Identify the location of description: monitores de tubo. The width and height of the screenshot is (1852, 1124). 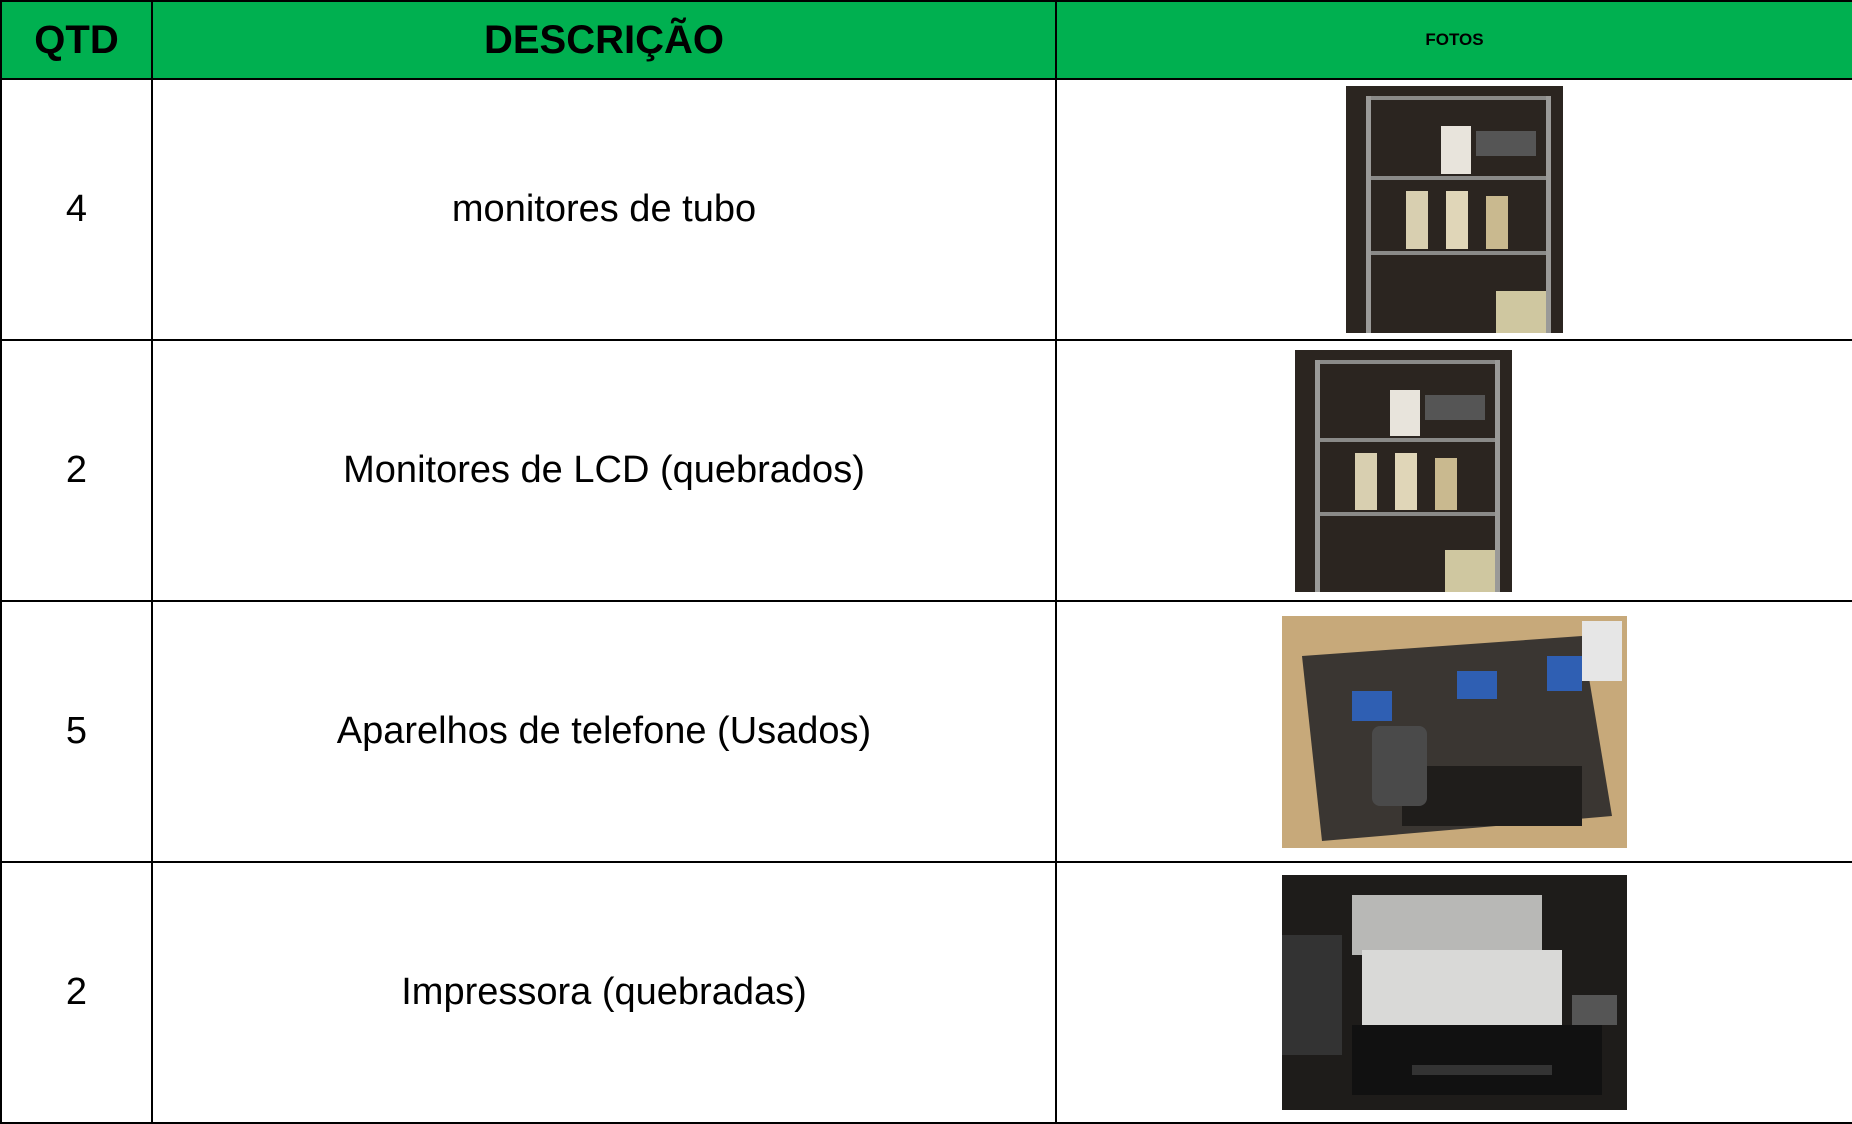
(604, 209).